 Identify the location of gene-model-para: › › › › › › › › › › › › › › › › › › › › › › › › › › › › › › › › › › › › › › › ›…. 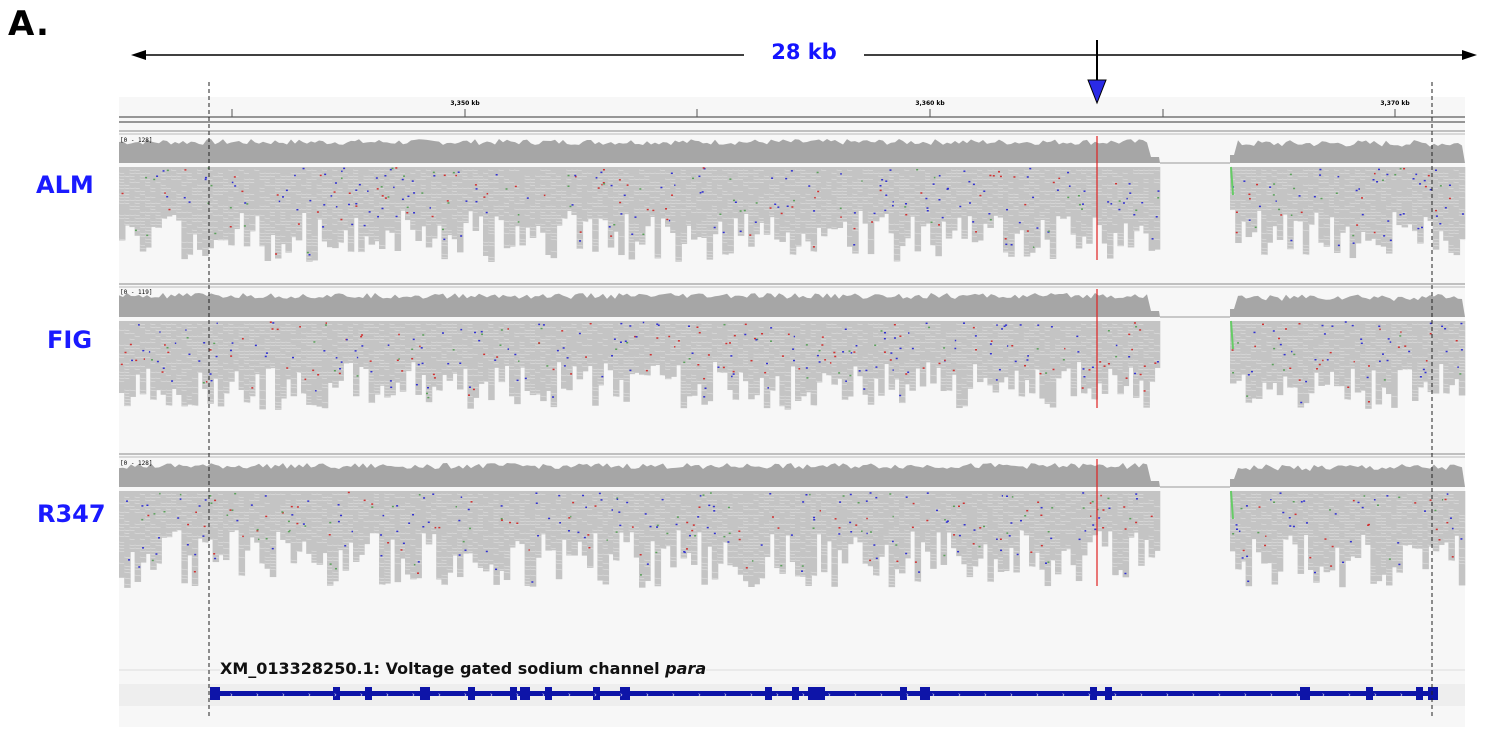
(824, 693).